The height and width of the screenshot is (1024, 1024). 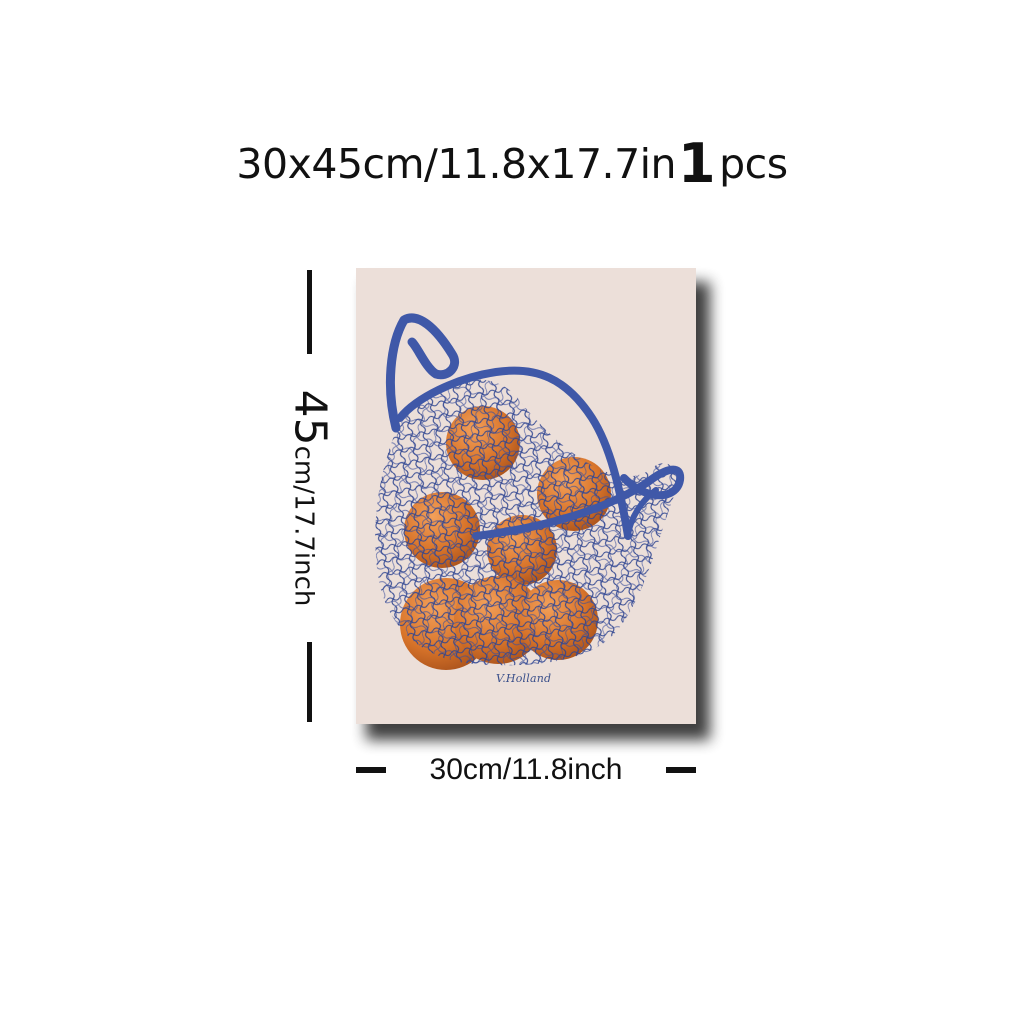 I want to click on width-indicator-right, so click(x=681, y=770).